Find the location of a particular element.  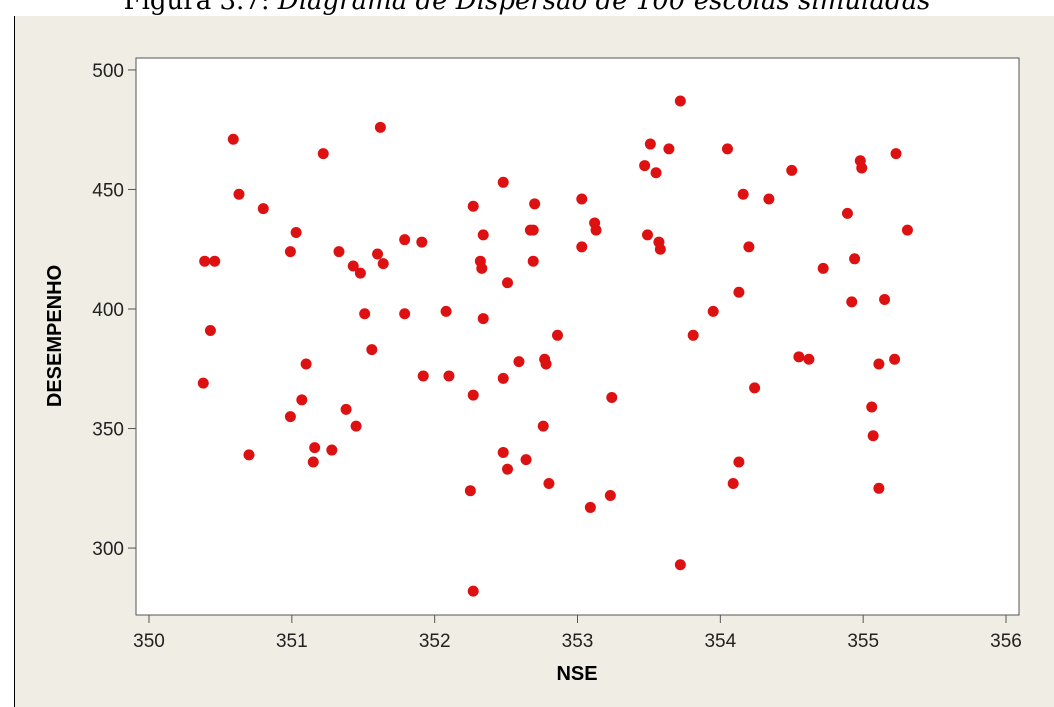

x-tick-label: 350 is located at coordinates (149, 641).